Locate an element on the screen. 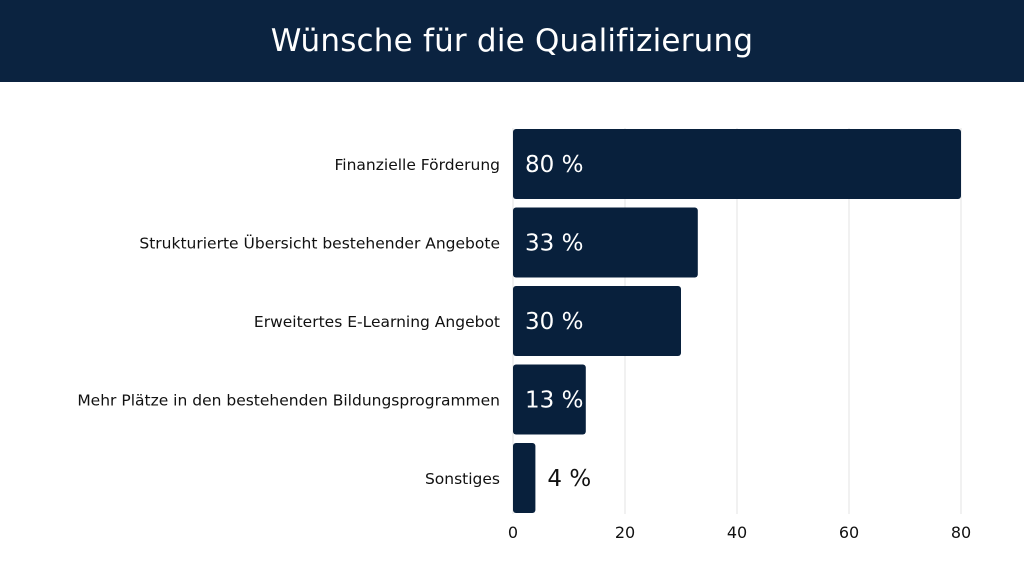 This screenshot has height=576, width=1024. x-tick-label: 80 is located at coordinates (961, 532).